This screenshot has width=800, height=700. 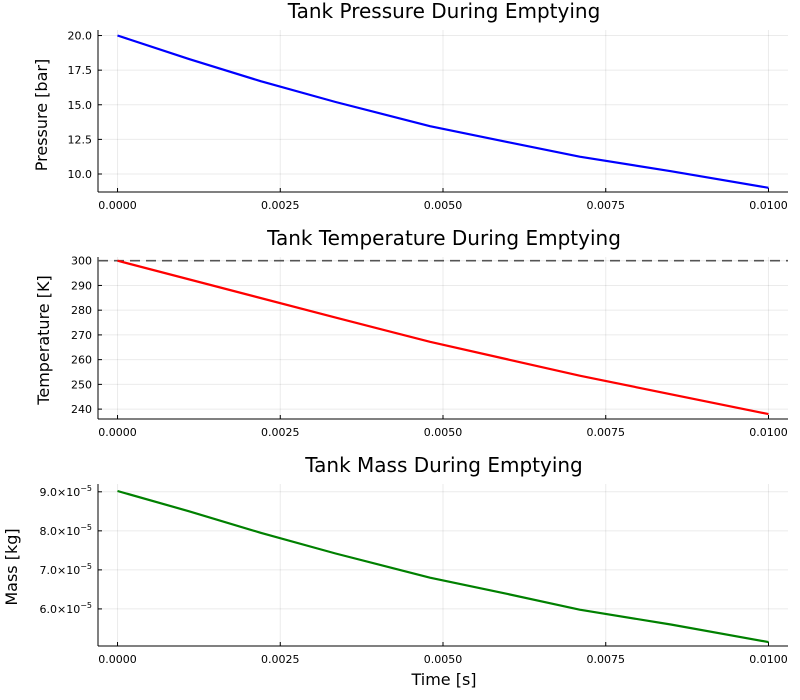 I want to click on mass-x-tick-label: 0.0100, so click(x=768, y=659).